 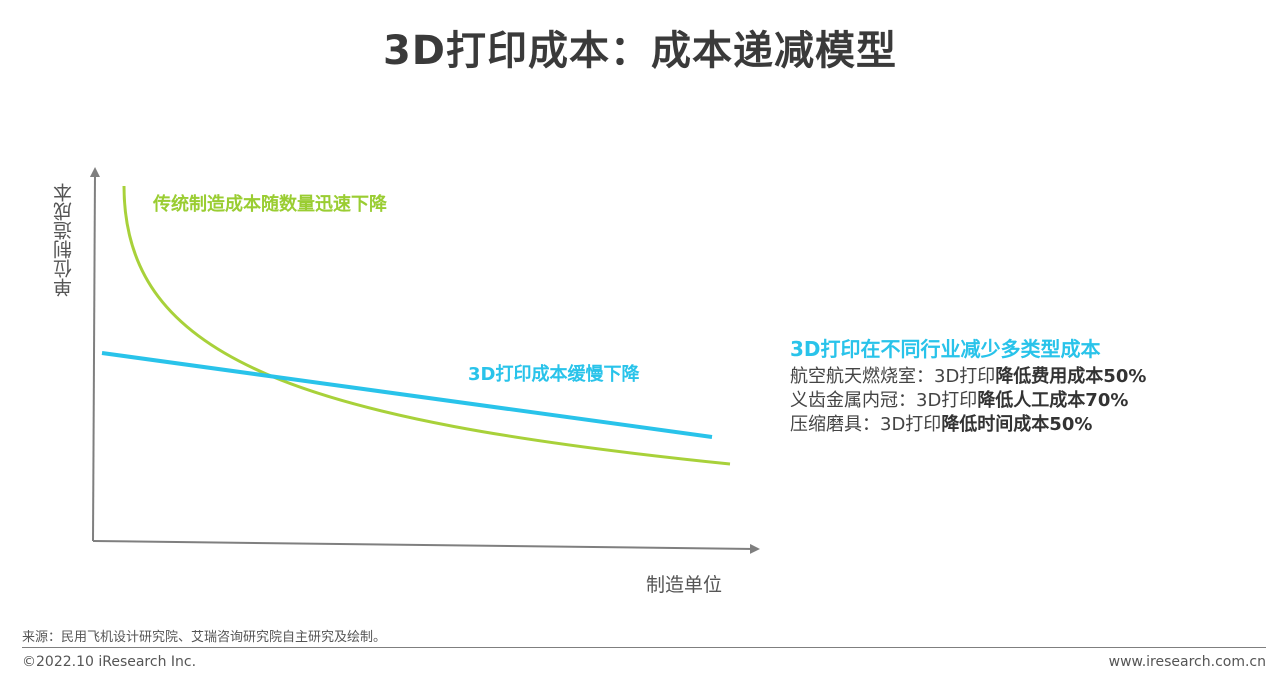 I want to click on footer-divider, so click(x=644, y=647).